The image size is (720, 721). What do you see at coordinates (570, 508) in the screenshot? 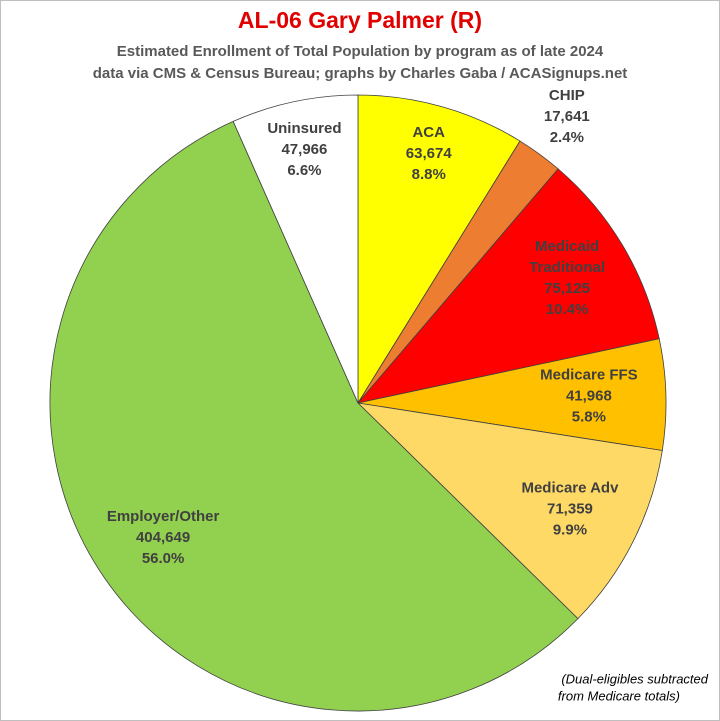
I see `value-label: 71,359` at bounding box center [570, 508].